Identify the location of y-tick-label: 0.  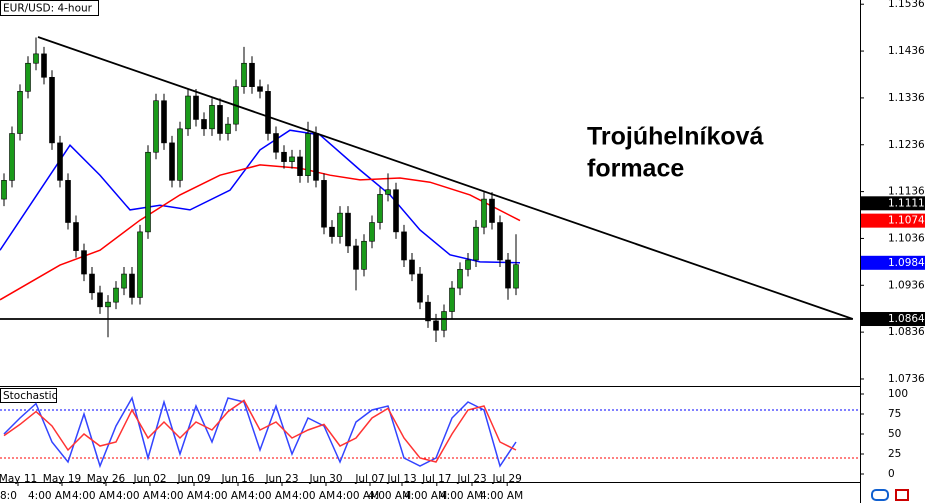
(891, 474).